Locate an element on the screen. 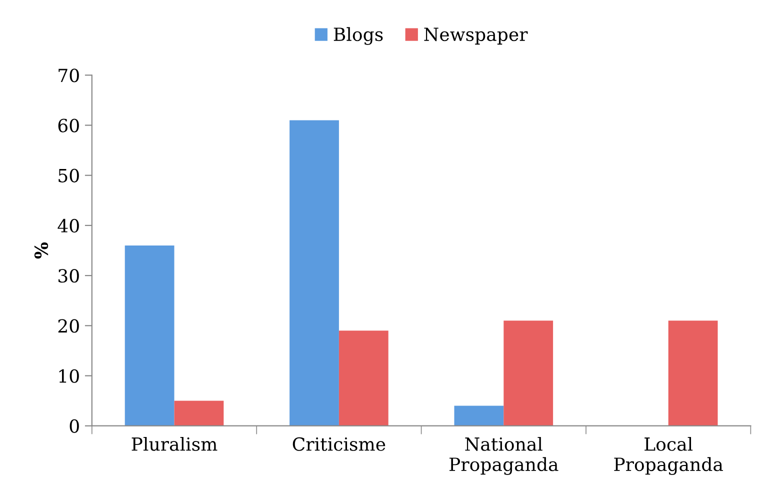  y-tick-label: 40 is located at coordinates (68, 225).